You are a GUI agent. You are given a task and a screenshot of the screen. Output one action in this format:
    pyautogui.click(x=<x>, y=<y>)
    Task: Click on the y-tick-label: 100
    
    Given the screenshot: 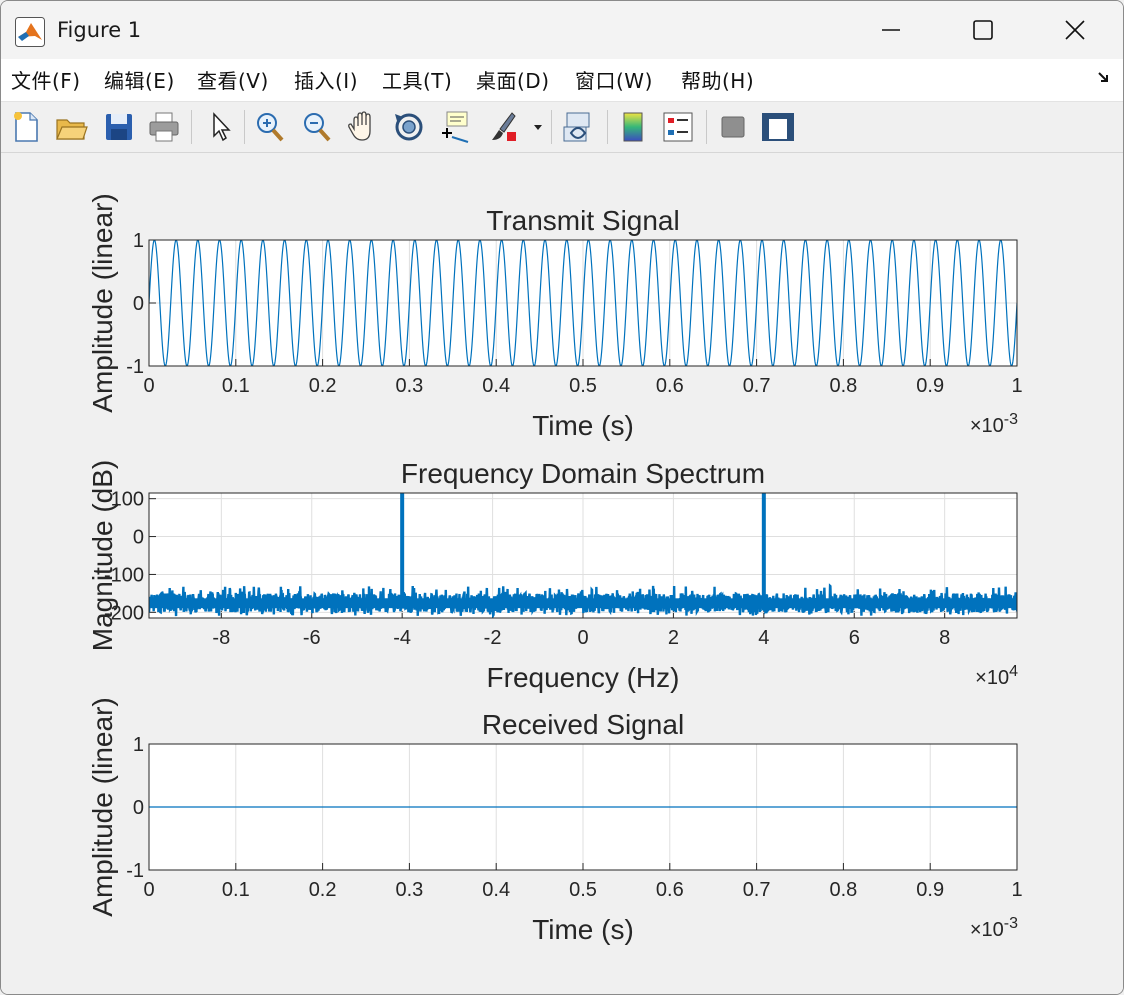 What is the action you would take?
    pyautogui.click(x=127, y=500)
    